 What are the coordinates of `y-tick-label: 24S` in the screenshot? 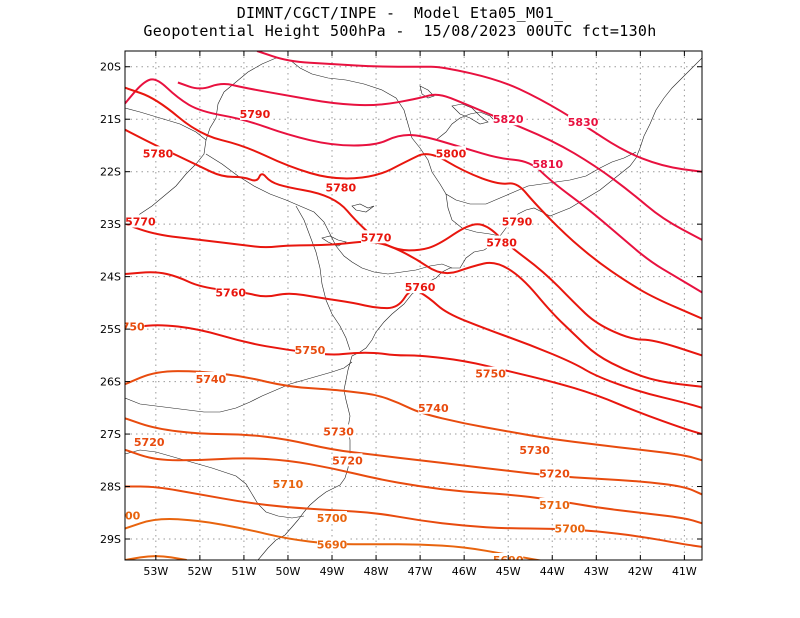 It's located at (110, 277).